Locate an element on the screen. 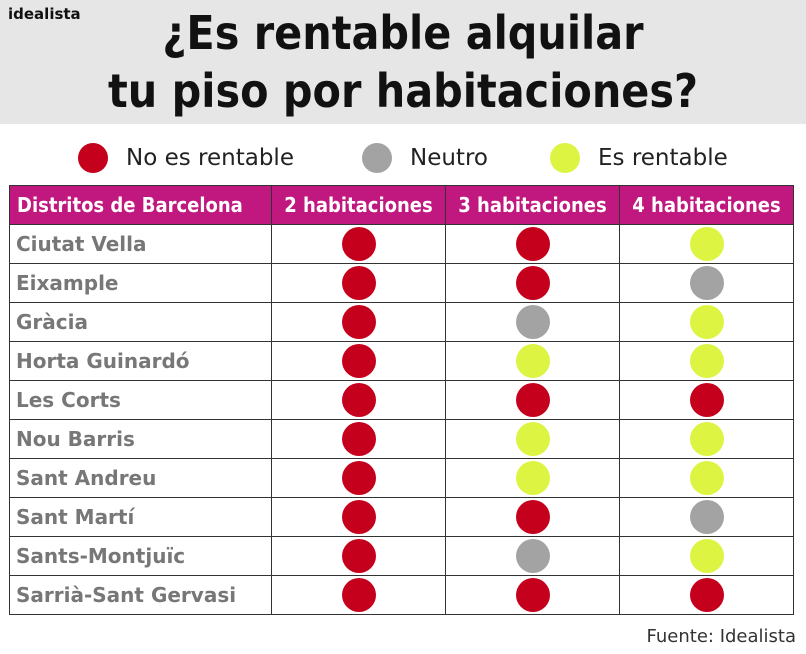  table-row: Gràcia is located at coordinates (401, 322).